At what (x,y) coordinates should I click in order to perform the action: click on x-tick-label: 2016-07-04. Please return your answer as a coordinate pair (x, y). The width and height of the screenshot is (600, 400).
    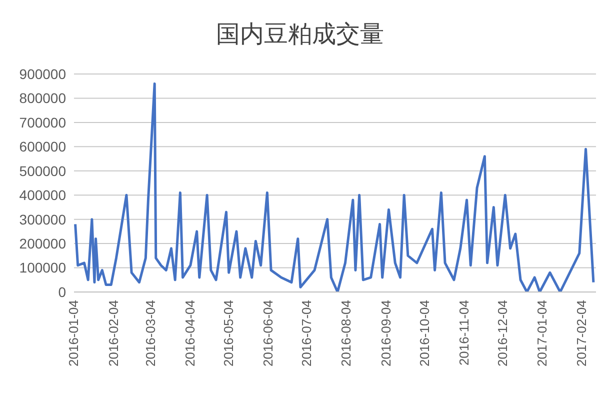
    Looking at the image, I should click on (306, 333).